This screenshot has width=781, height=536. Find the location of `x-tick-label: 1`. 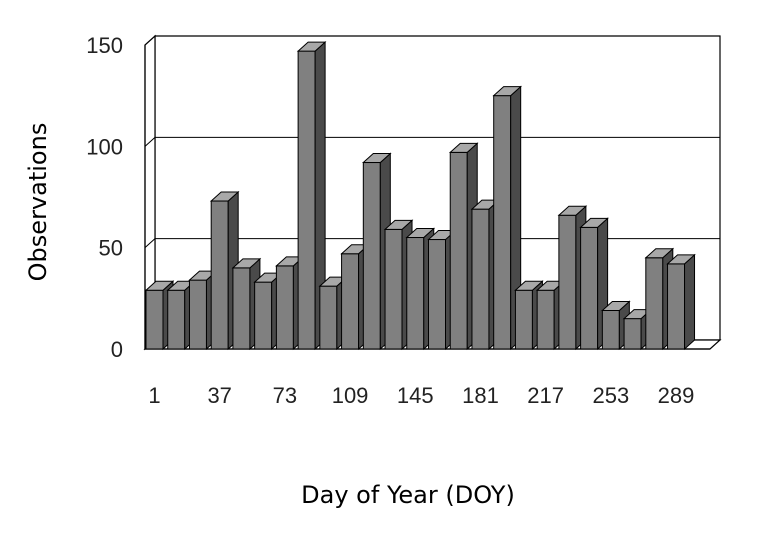

x-tick-label: 1 is located at coordinates (154, 395).